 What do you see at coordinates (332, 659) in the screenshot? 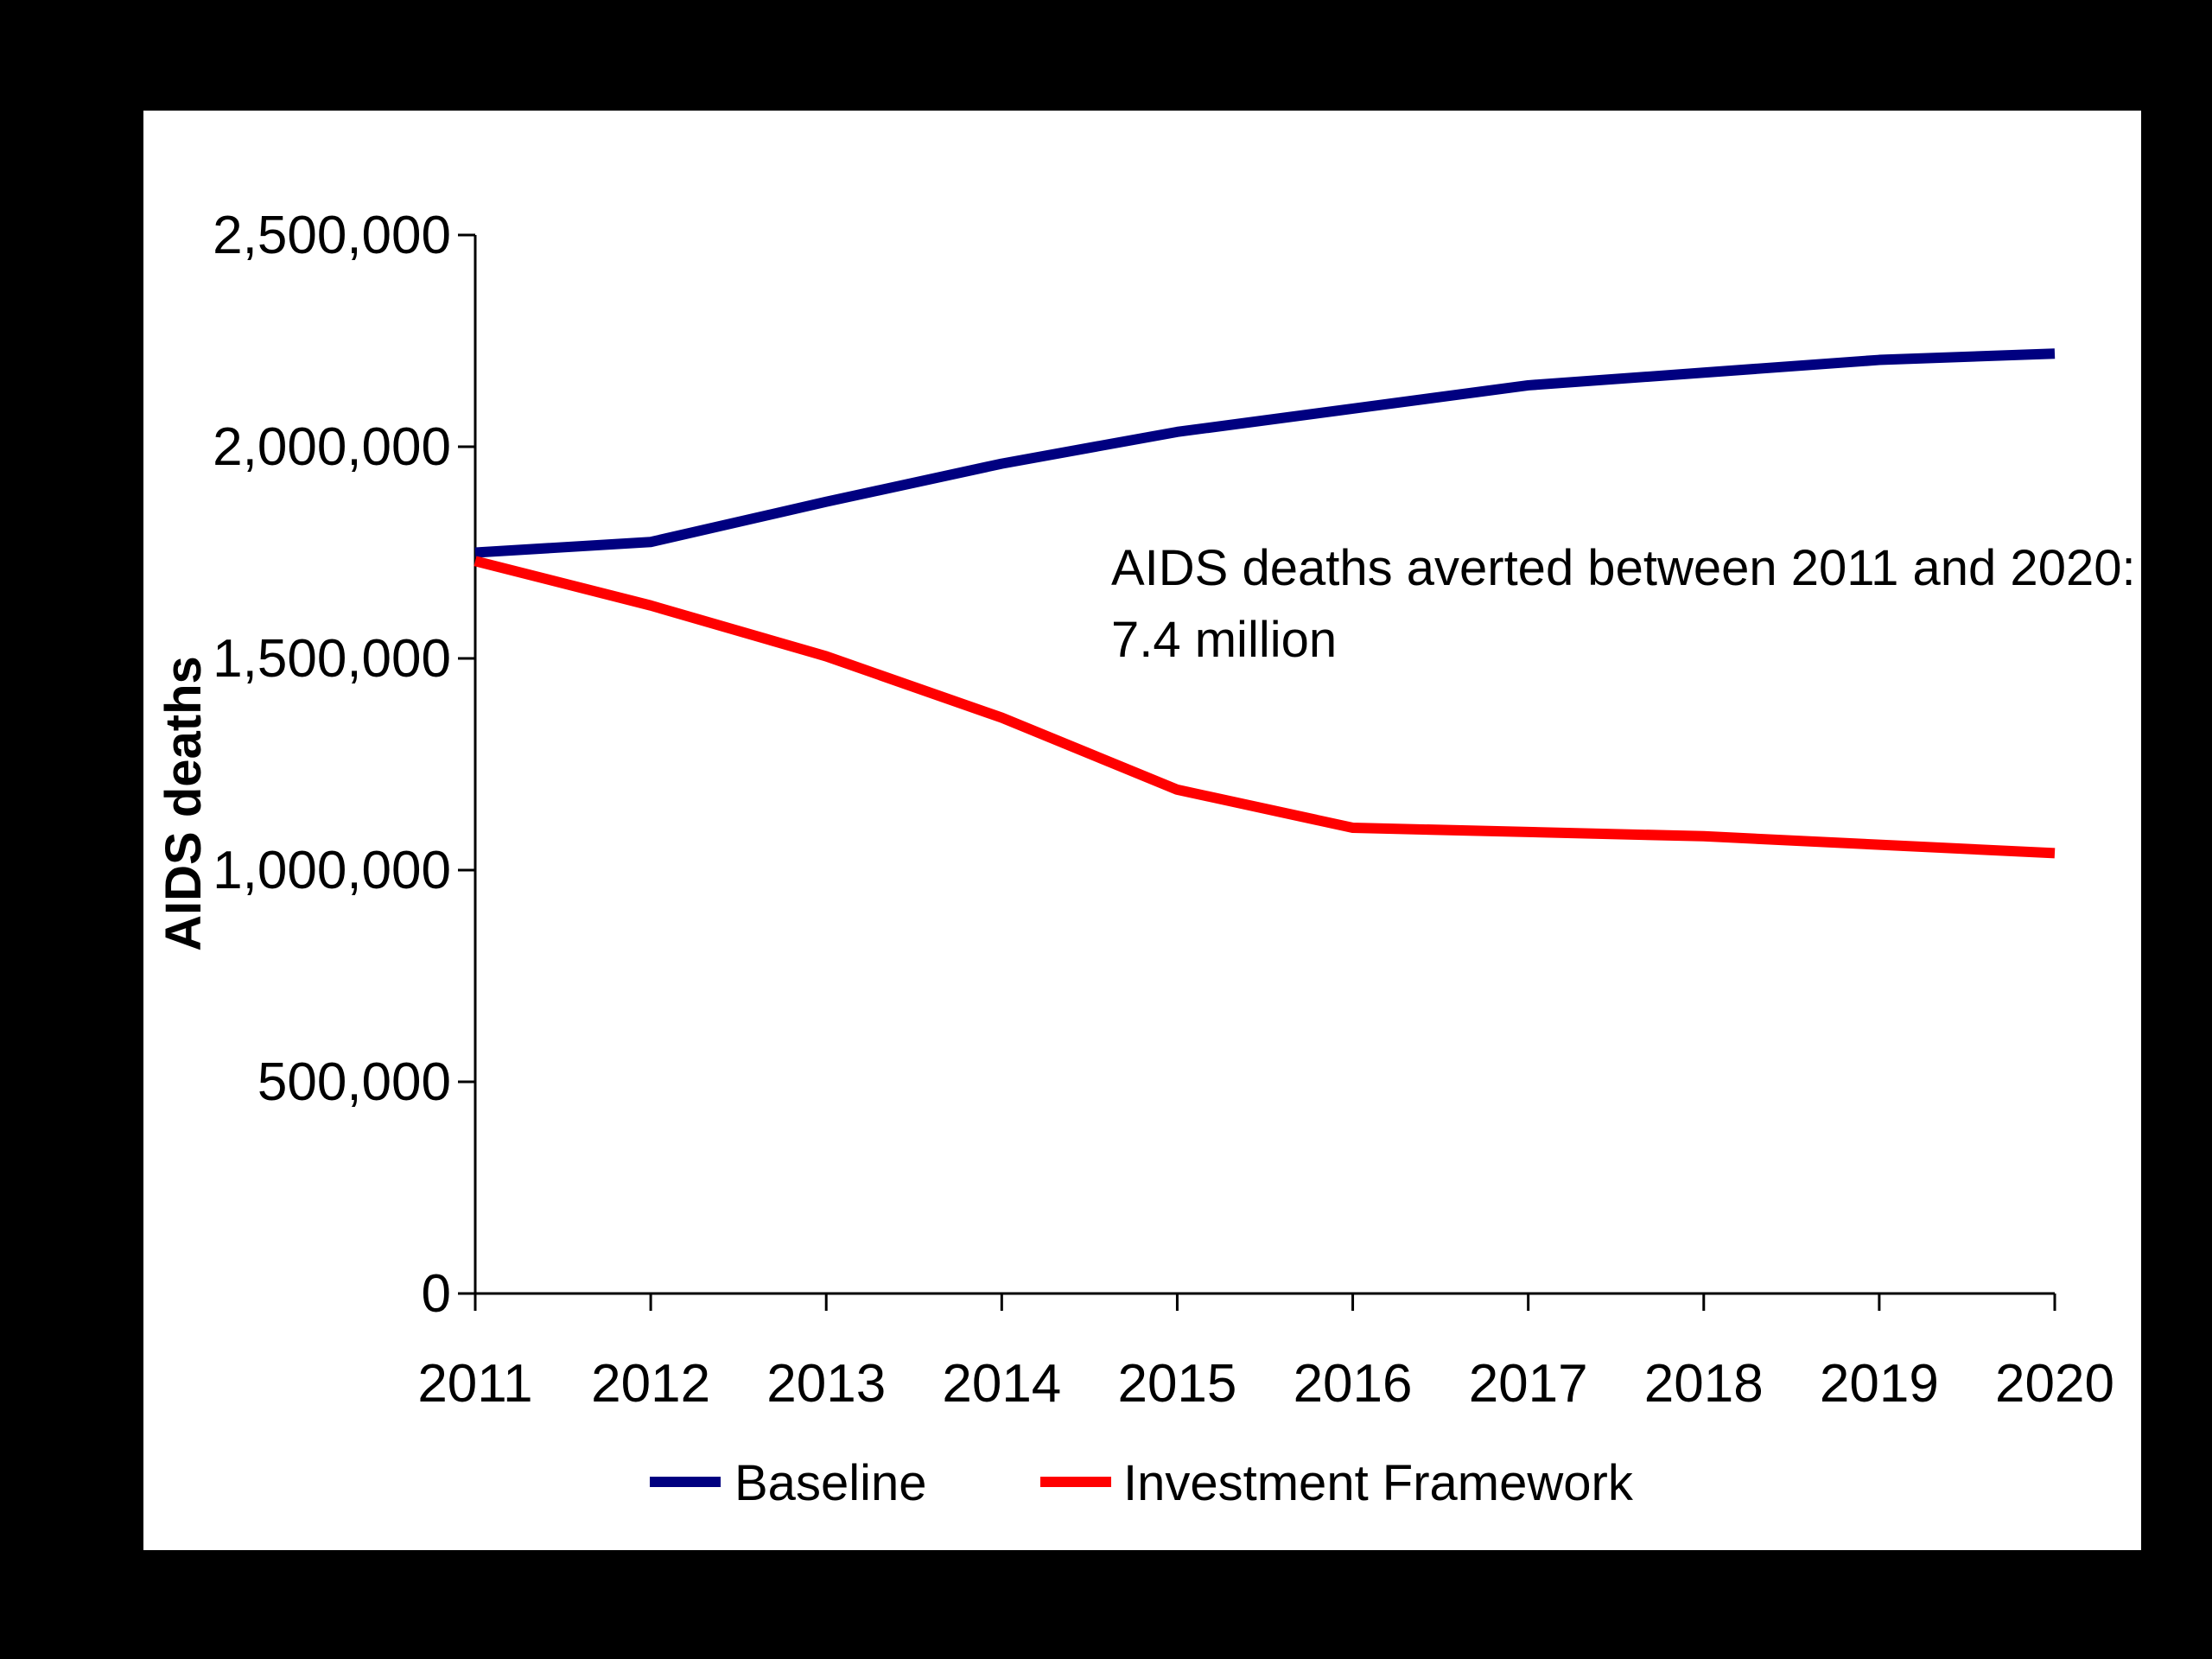
I see `y-tick-label: 1,500,000` at bounding box center [332, 659].